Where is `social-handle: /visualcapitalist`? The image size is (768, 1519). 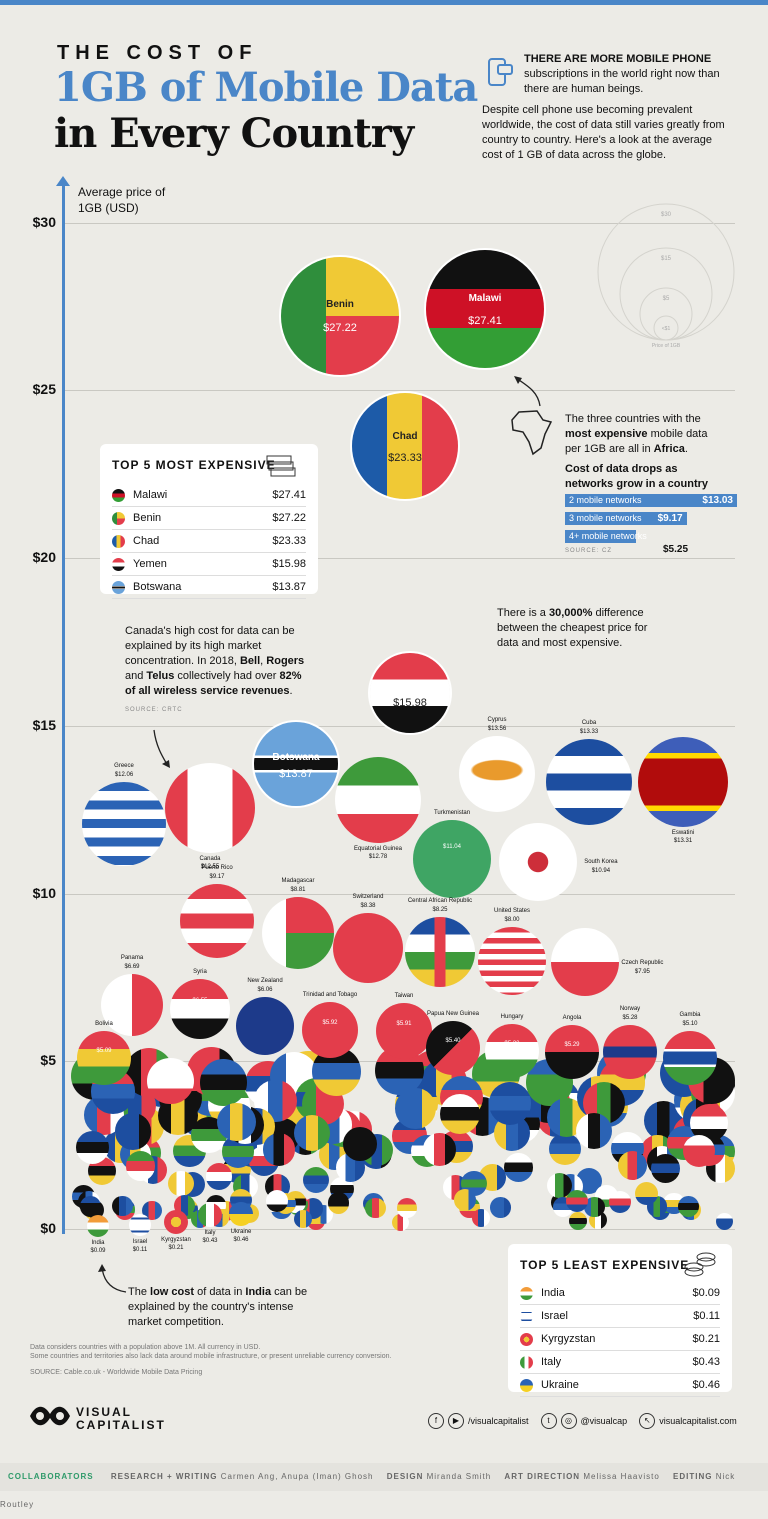
social-handle: /visualcapitalist is located at coordinates (498, 1421).